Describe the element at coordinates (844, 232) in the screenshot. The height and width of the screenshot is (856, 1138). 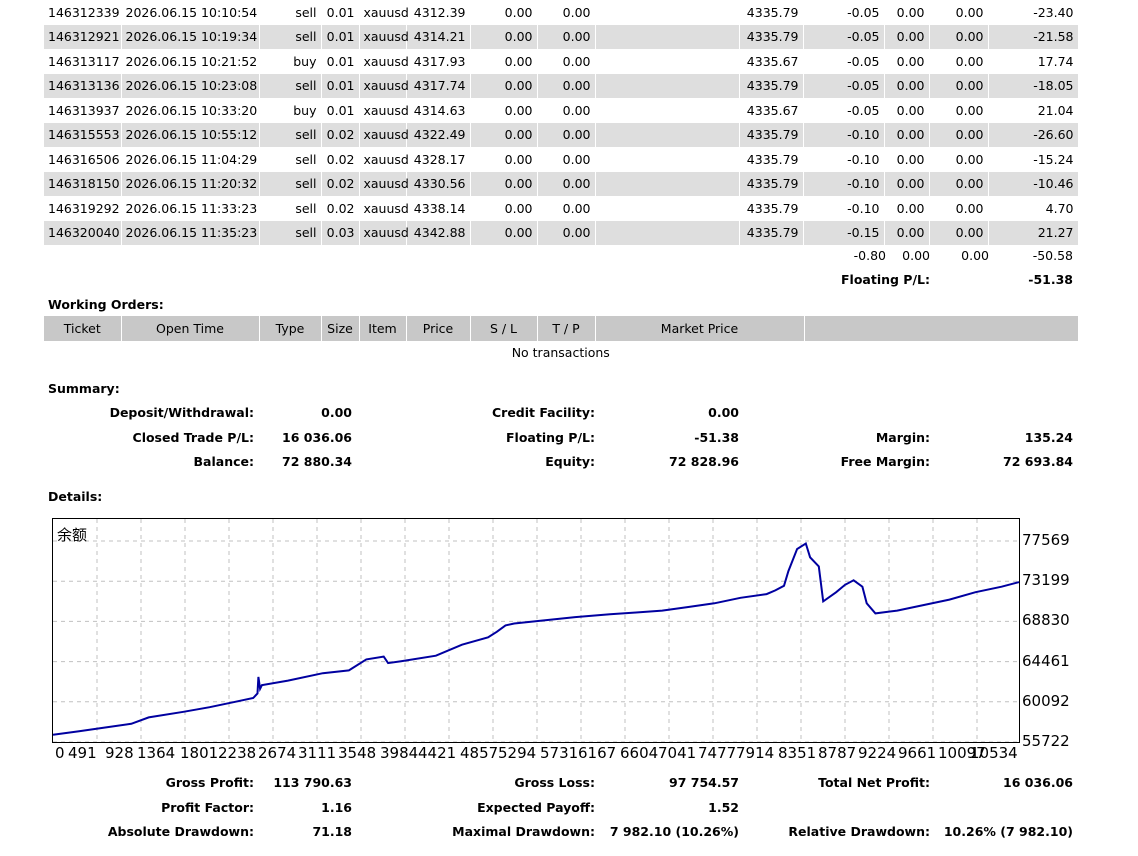
I see `cell-commission: -0.15` at that location.